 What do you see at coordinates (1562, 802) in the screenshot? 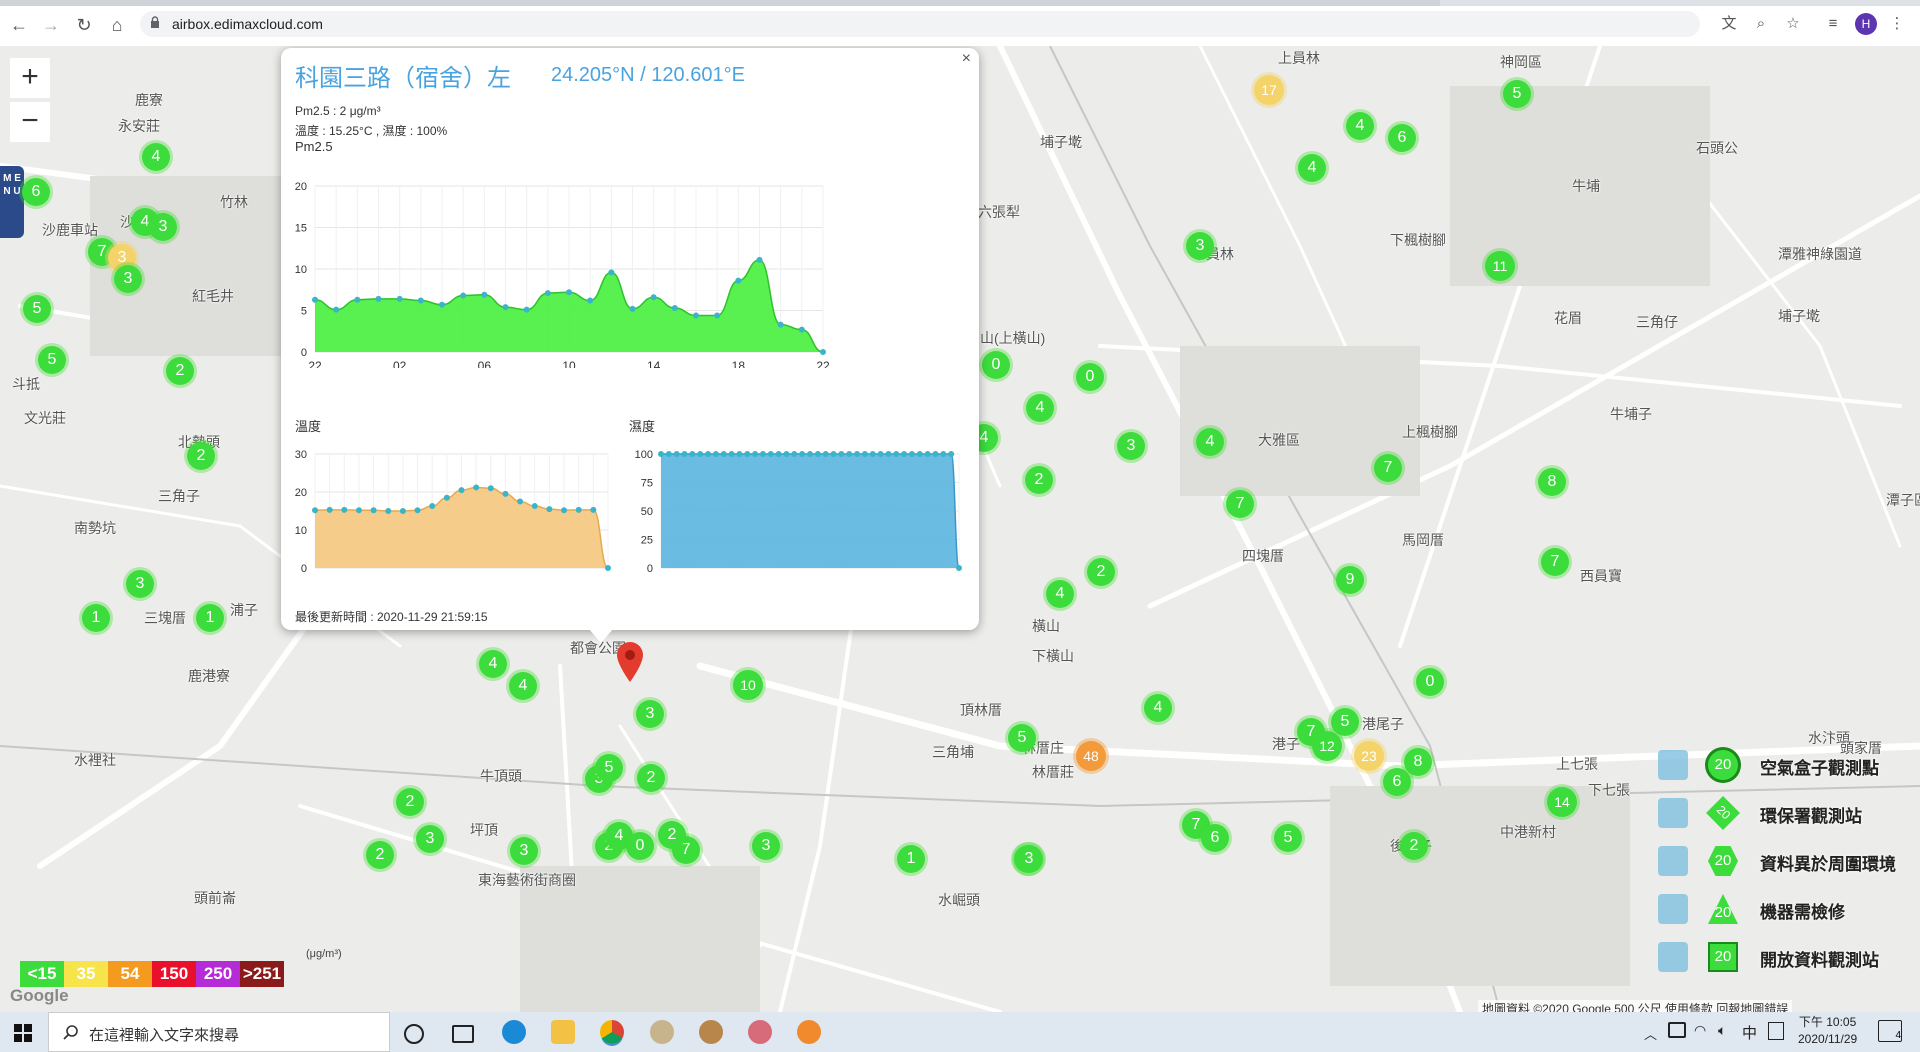
I see `sensor-marker: 14` at bounding box center [1562, 802].